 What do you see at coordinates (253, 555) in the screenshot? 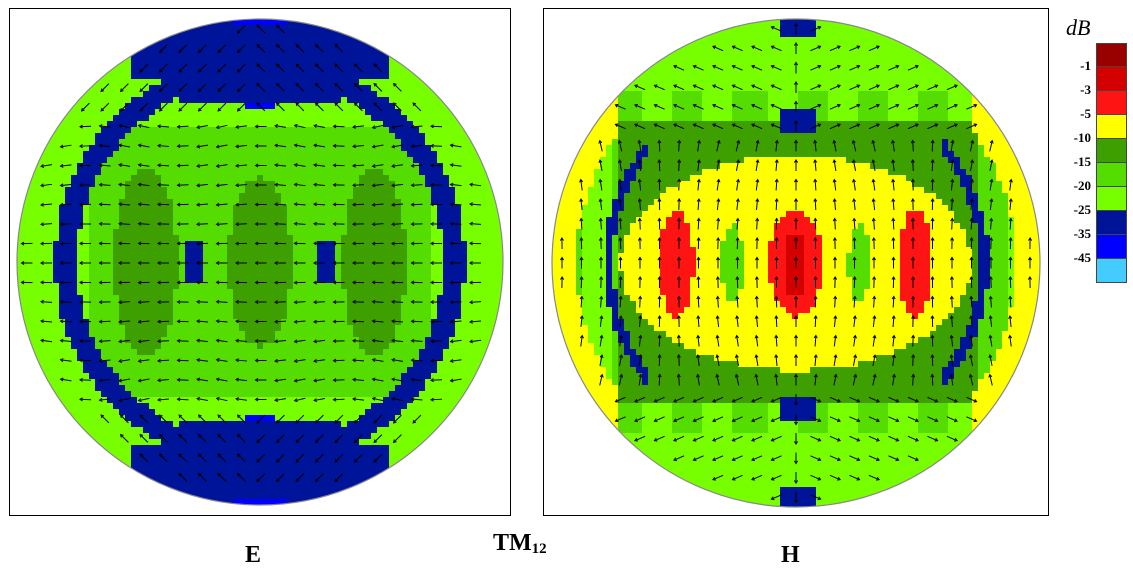
I see `e-field-label: E` at bounding box center [253, 555].